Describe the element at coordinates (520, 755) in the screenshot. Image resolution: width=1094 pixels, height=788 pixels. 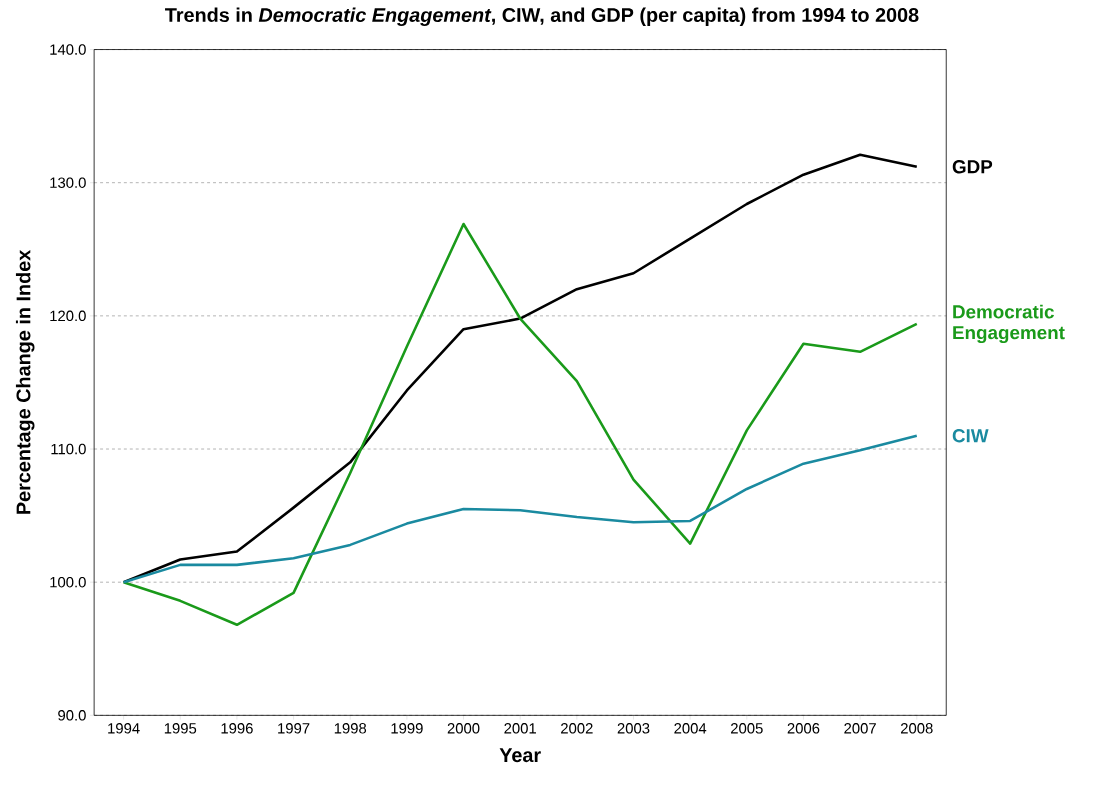
I see `x-axis-title: Year` at that location.